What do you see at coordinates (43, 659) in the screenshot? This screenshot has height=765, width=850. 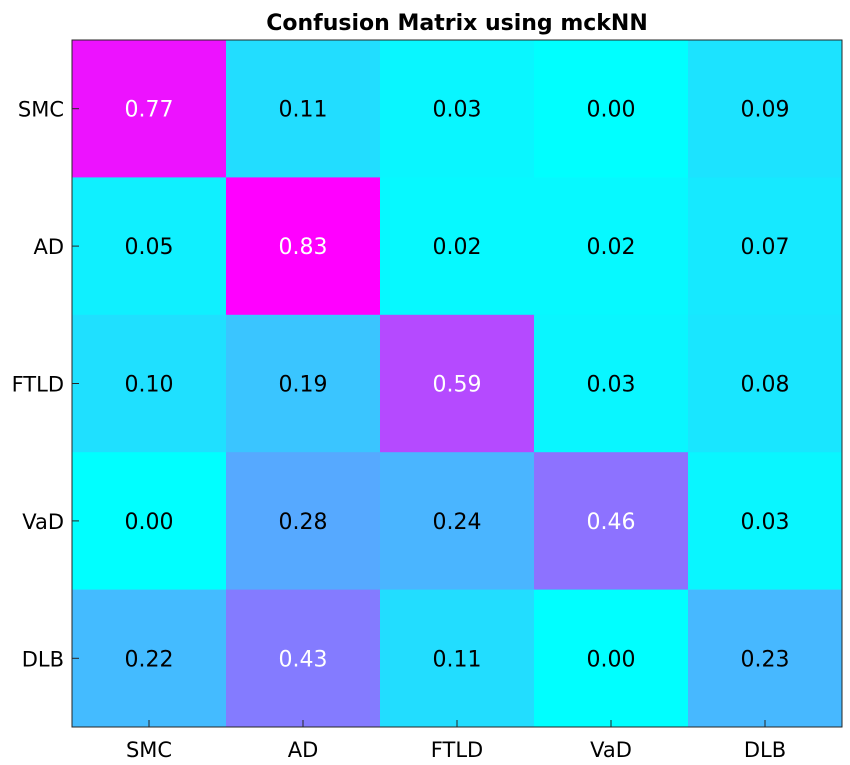 I see `y-tick-label: DLB` at bounding box center [43, 659].